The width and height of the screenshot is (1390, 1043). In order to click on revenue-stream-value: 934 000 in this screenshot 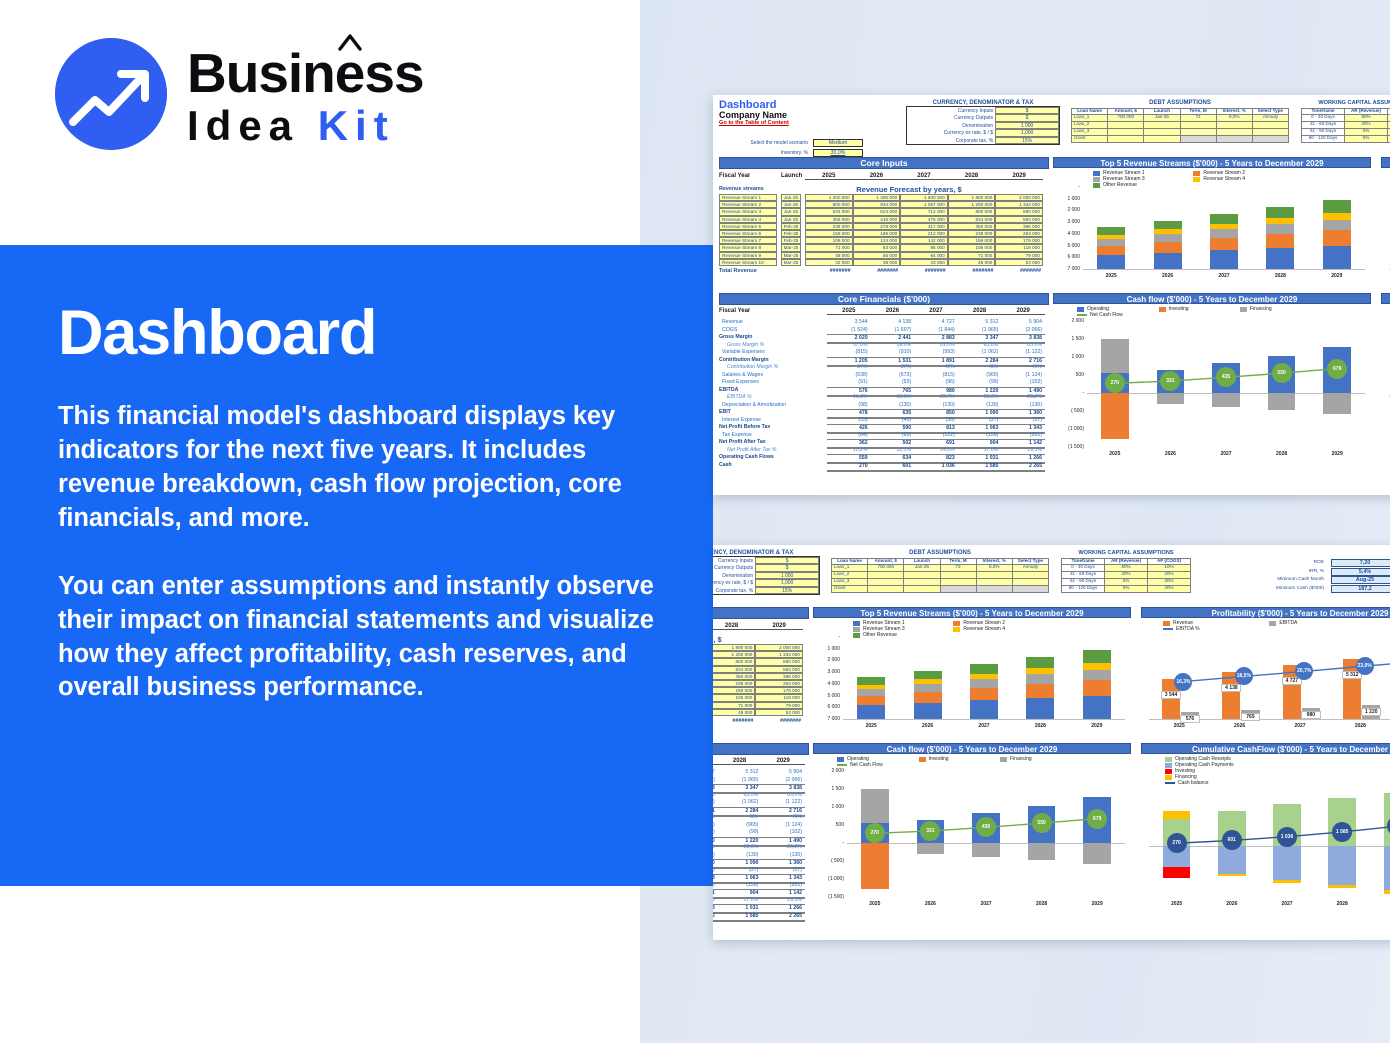, I will do `click(876, 205)`.